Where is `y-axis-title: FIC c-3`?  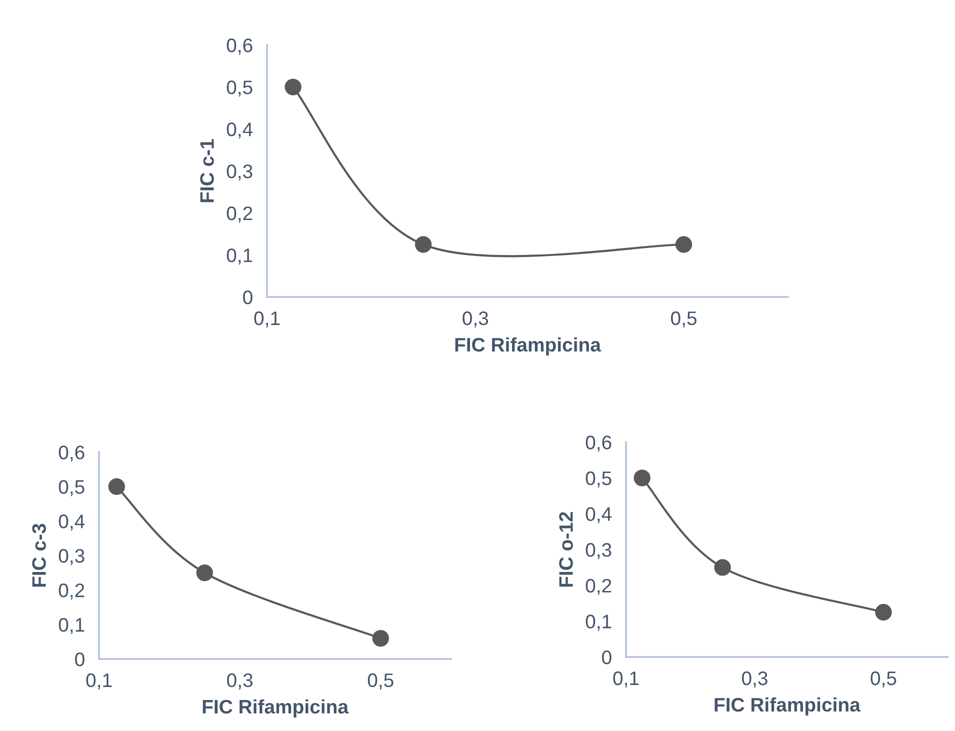 y-axis-title: FIC c-3 is located at coordinates (39, 555).